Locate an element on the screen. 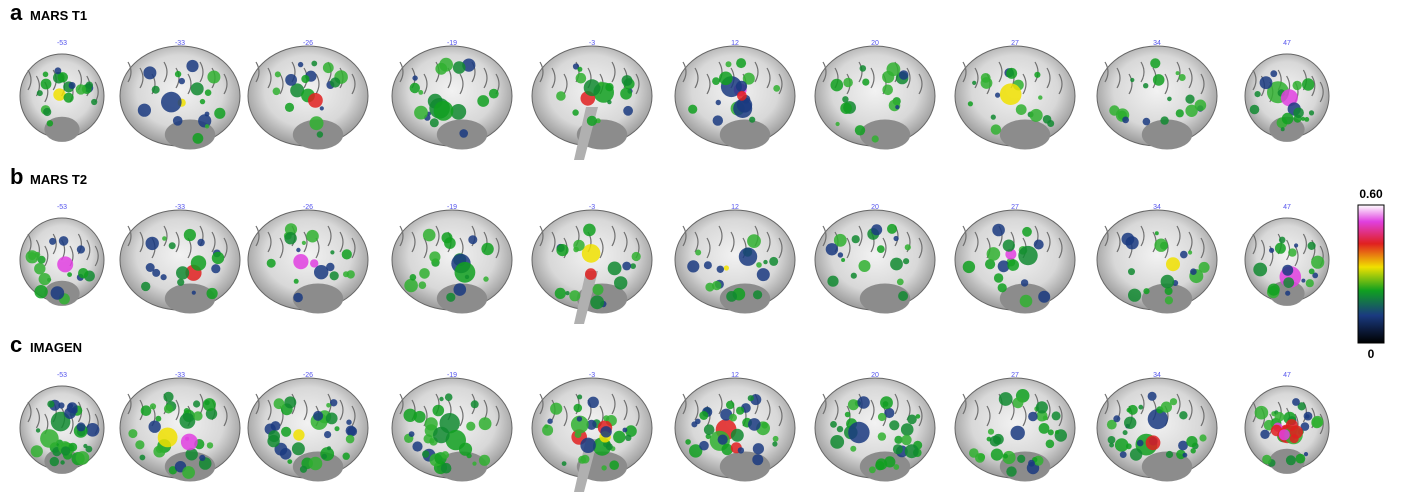  slice-coordinate: -3 is located at coordinates (592, 43).